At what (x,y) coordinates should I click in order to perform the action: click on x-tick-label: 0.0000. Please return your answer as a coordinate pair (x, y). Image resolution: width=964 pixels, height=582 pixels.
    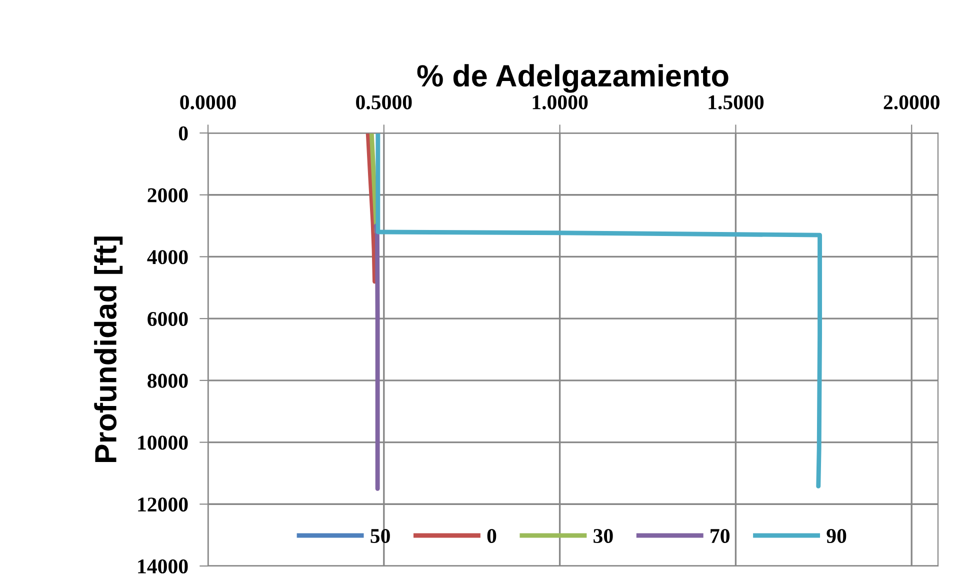
    Looking at the image, I should click on (208, 102).